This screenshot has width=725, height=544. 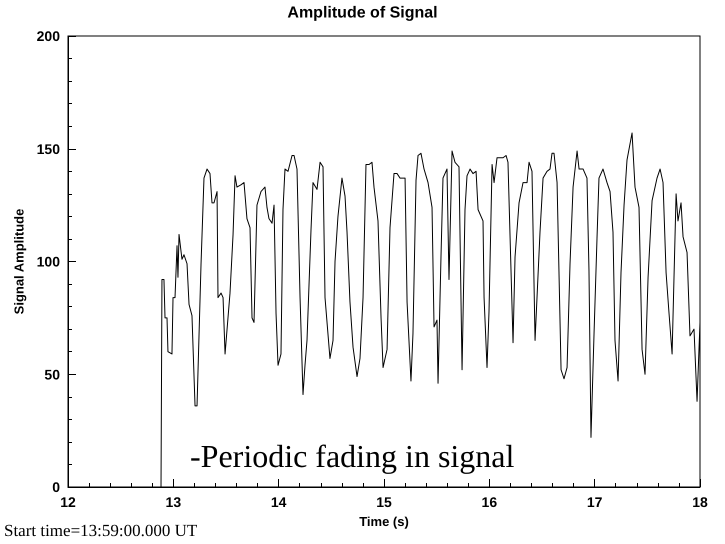 What do you see at coordinates (48, 148) in the screenshot?
I see `y-tick-label: 150` at bounding box center [48, 148].